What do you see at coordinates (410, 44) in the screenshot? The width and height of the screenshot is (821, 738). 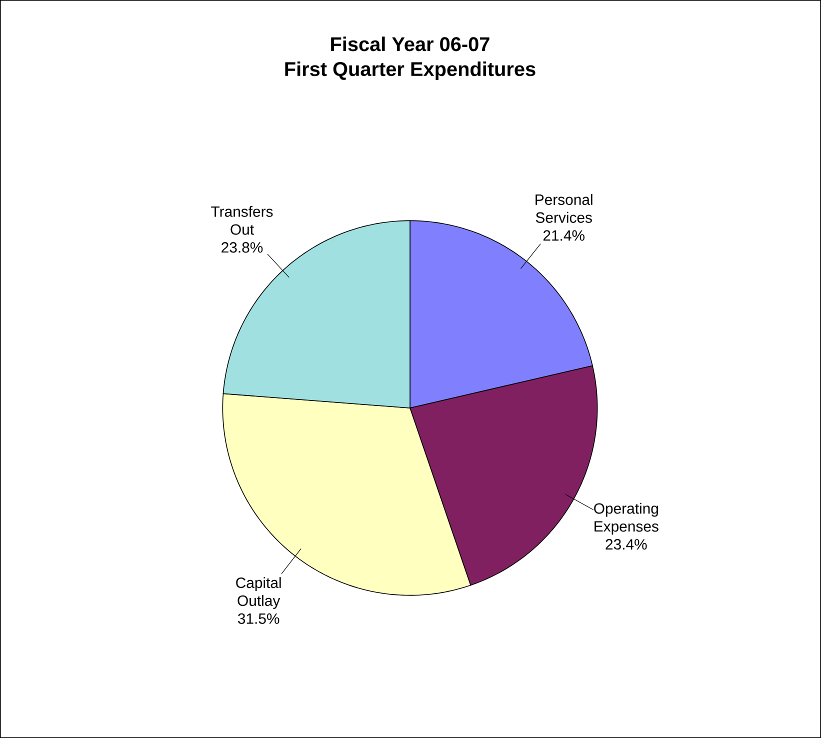 I see `chart-title: Fiscal Year 06-07` at bounding box center [410, 44].